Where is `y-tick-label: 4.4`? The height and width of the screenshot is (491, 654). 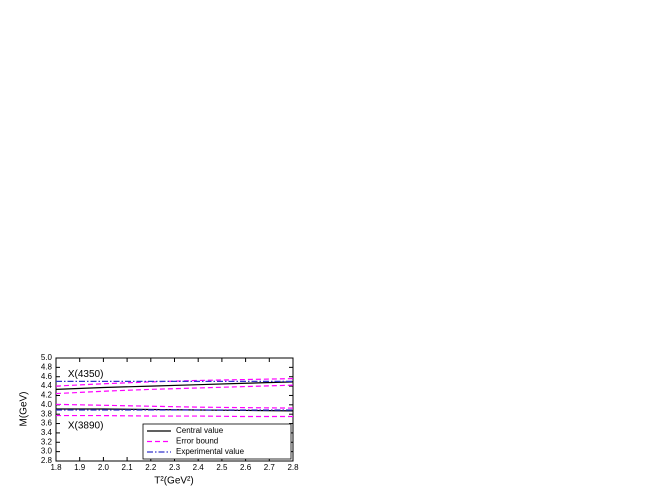
y-tick-label: 4.4 is located at coordinates (47, 385).